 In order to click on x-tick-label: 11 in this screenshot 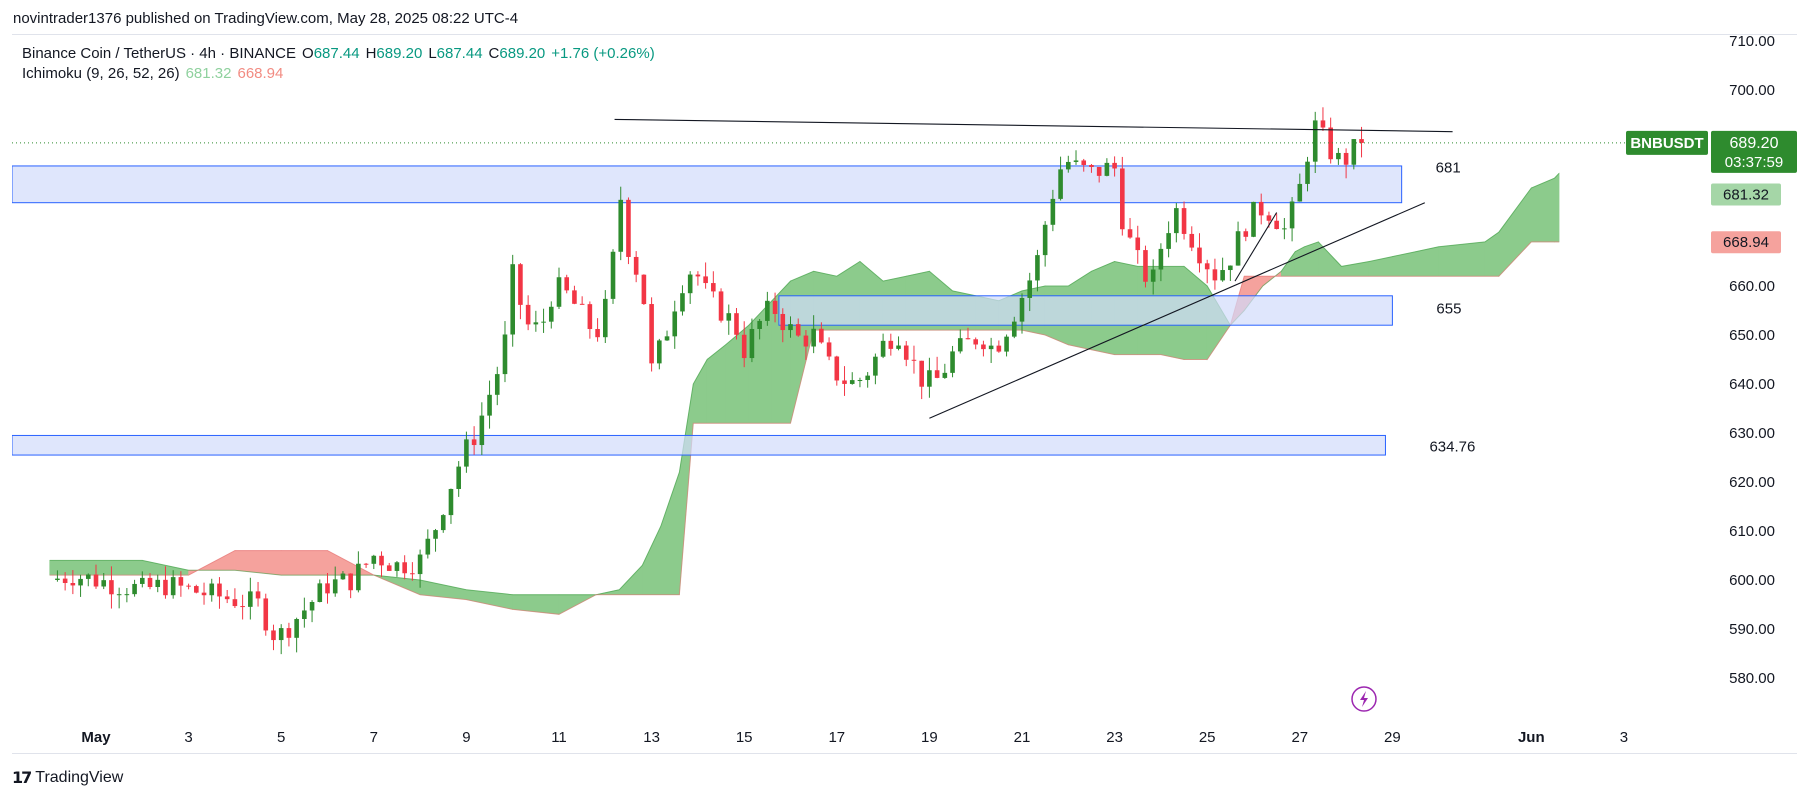, I will do `click(559, 737)`.